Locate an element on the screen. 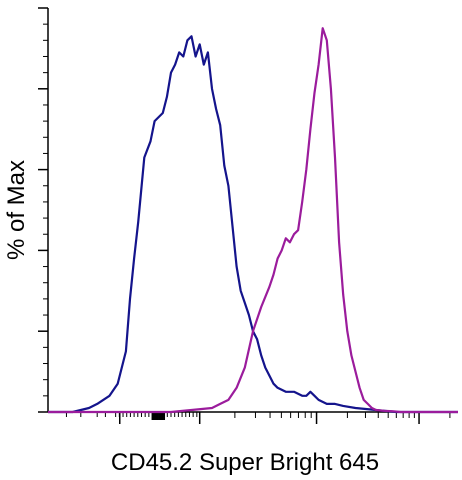 Image resolution: width=462 pixels, height=480 pixels. y-axis-title: % of Max is located at coordinates (16, 210).